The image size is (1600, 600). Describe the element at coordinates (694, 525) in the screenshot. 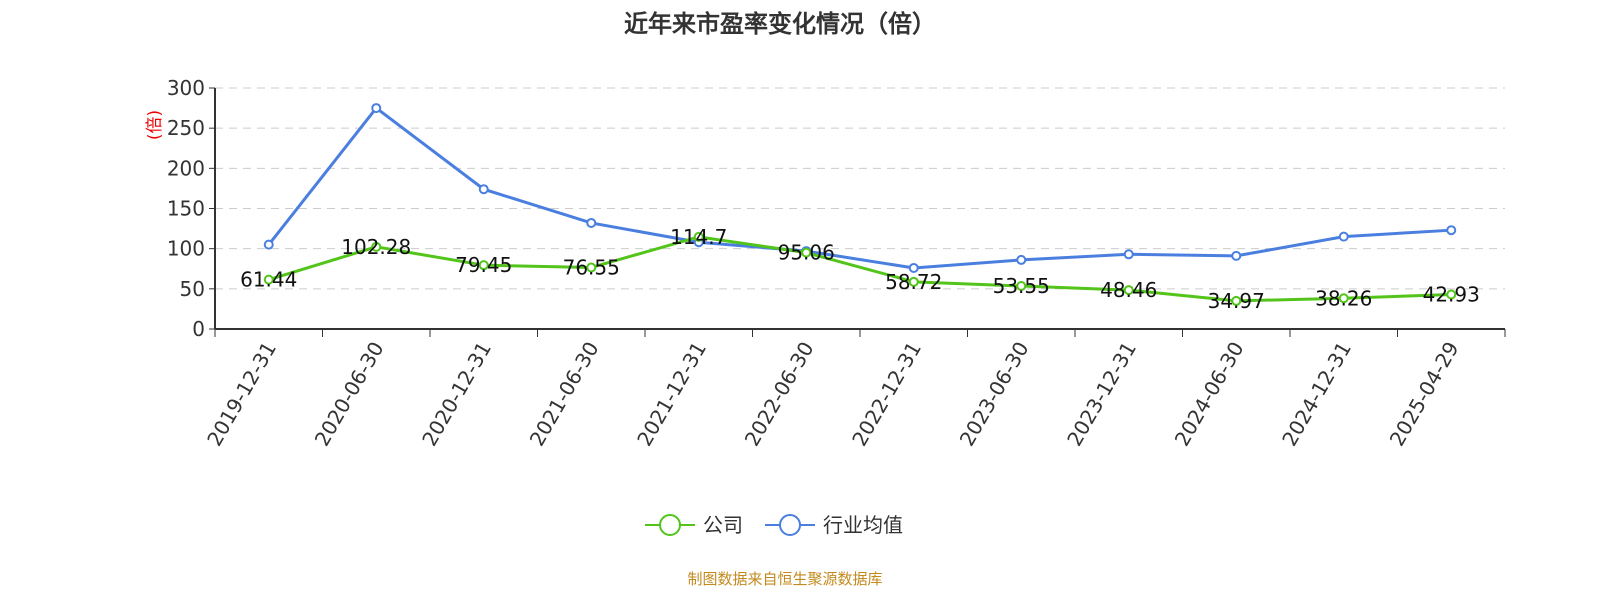

I see `legend-item: 公司` at that location.